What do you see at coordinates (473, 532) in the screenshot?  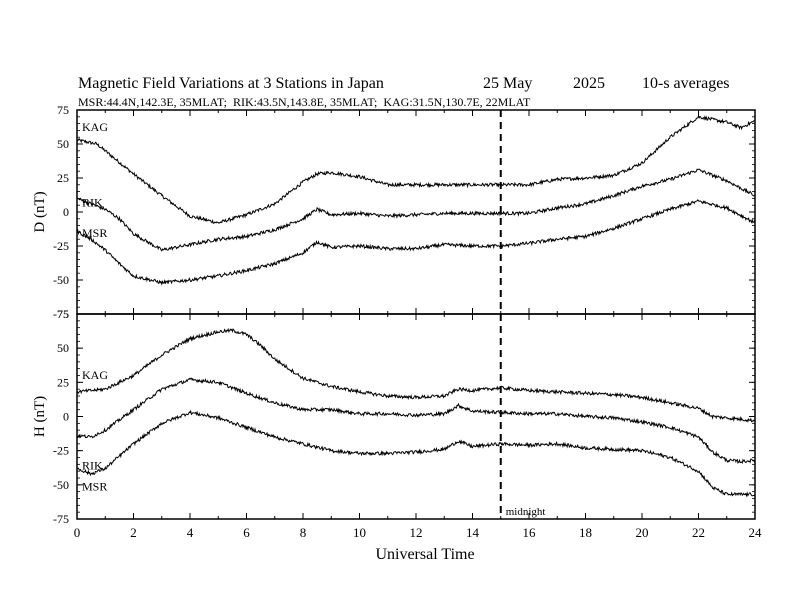 I see `x-tick-label: 14` at bounding box center [473, 532].